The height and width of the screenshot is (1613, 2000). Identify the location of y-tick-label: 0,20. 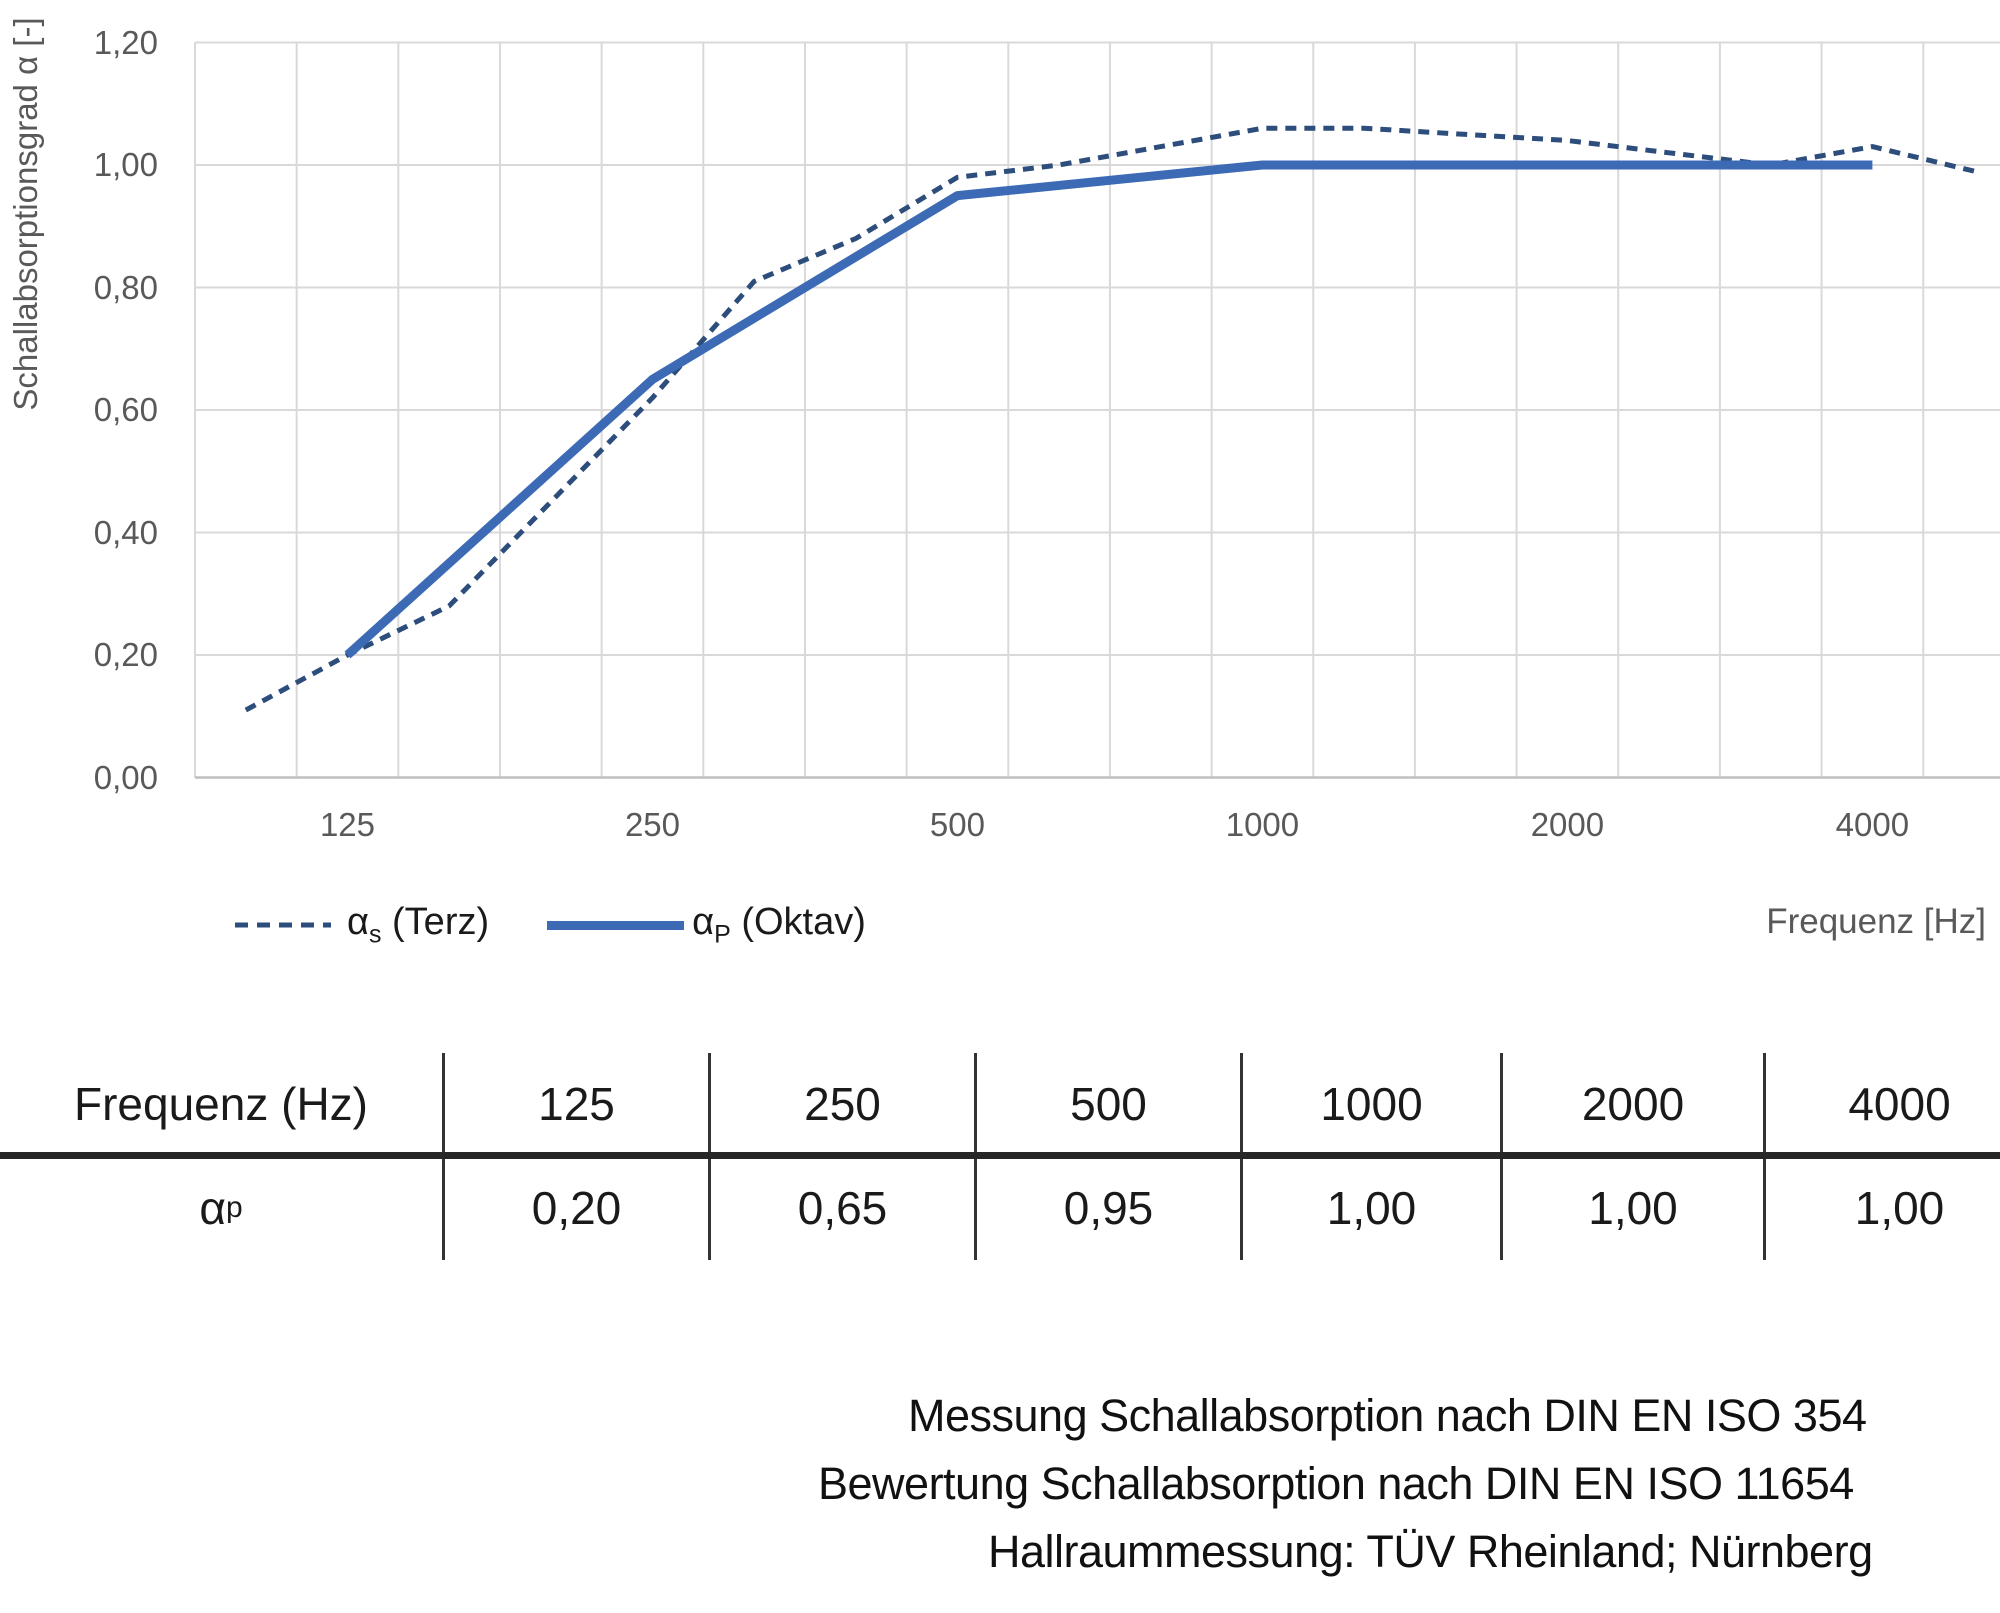
(125, 654).